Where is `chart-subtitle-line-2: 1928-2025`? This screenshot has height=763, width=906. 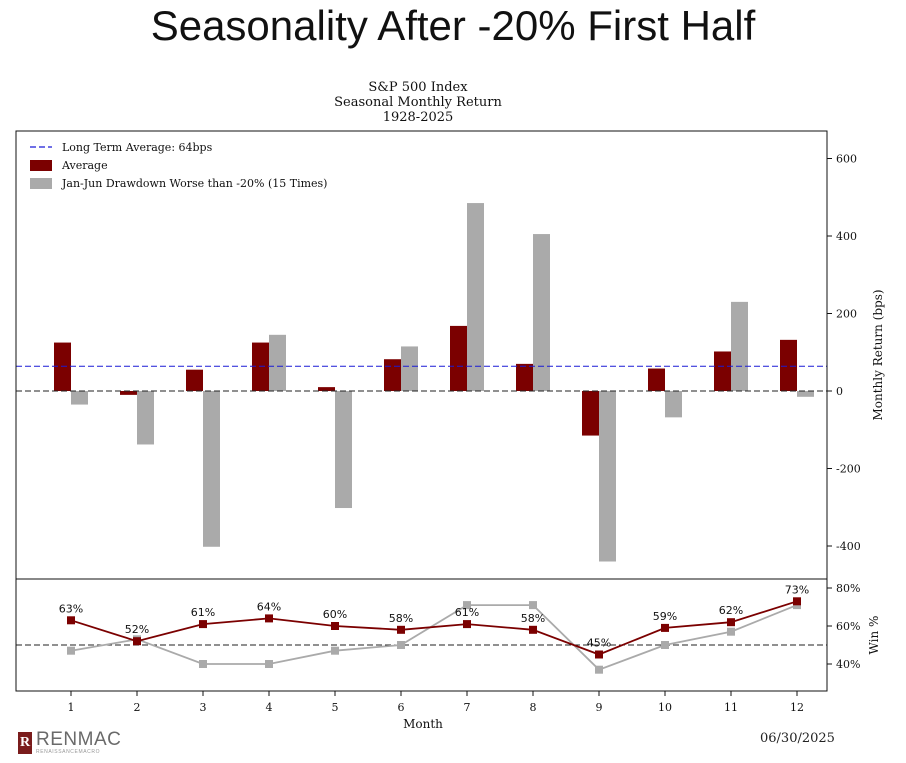 chart-subtitle-line-2: 1928-2025 is located at coordinates (418, 117).